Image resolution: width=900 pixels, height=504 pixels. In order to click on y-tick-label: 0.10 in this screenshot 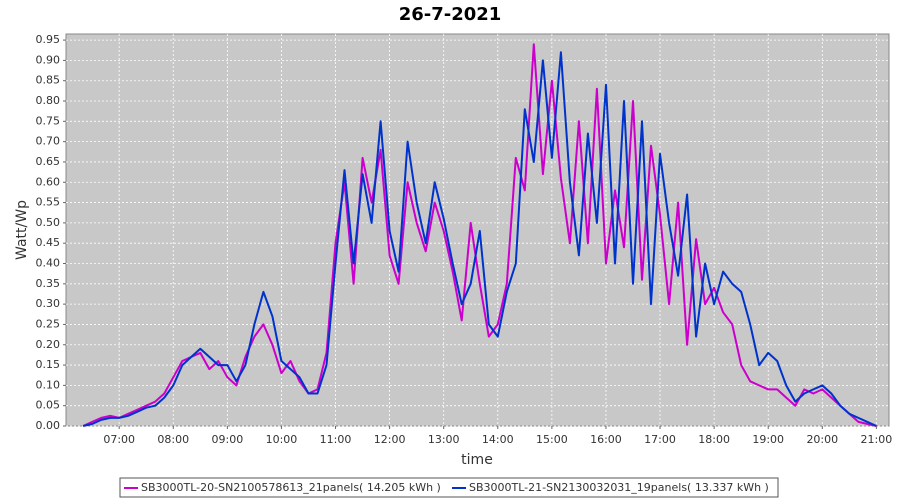, I will do `click(48, 384)`.